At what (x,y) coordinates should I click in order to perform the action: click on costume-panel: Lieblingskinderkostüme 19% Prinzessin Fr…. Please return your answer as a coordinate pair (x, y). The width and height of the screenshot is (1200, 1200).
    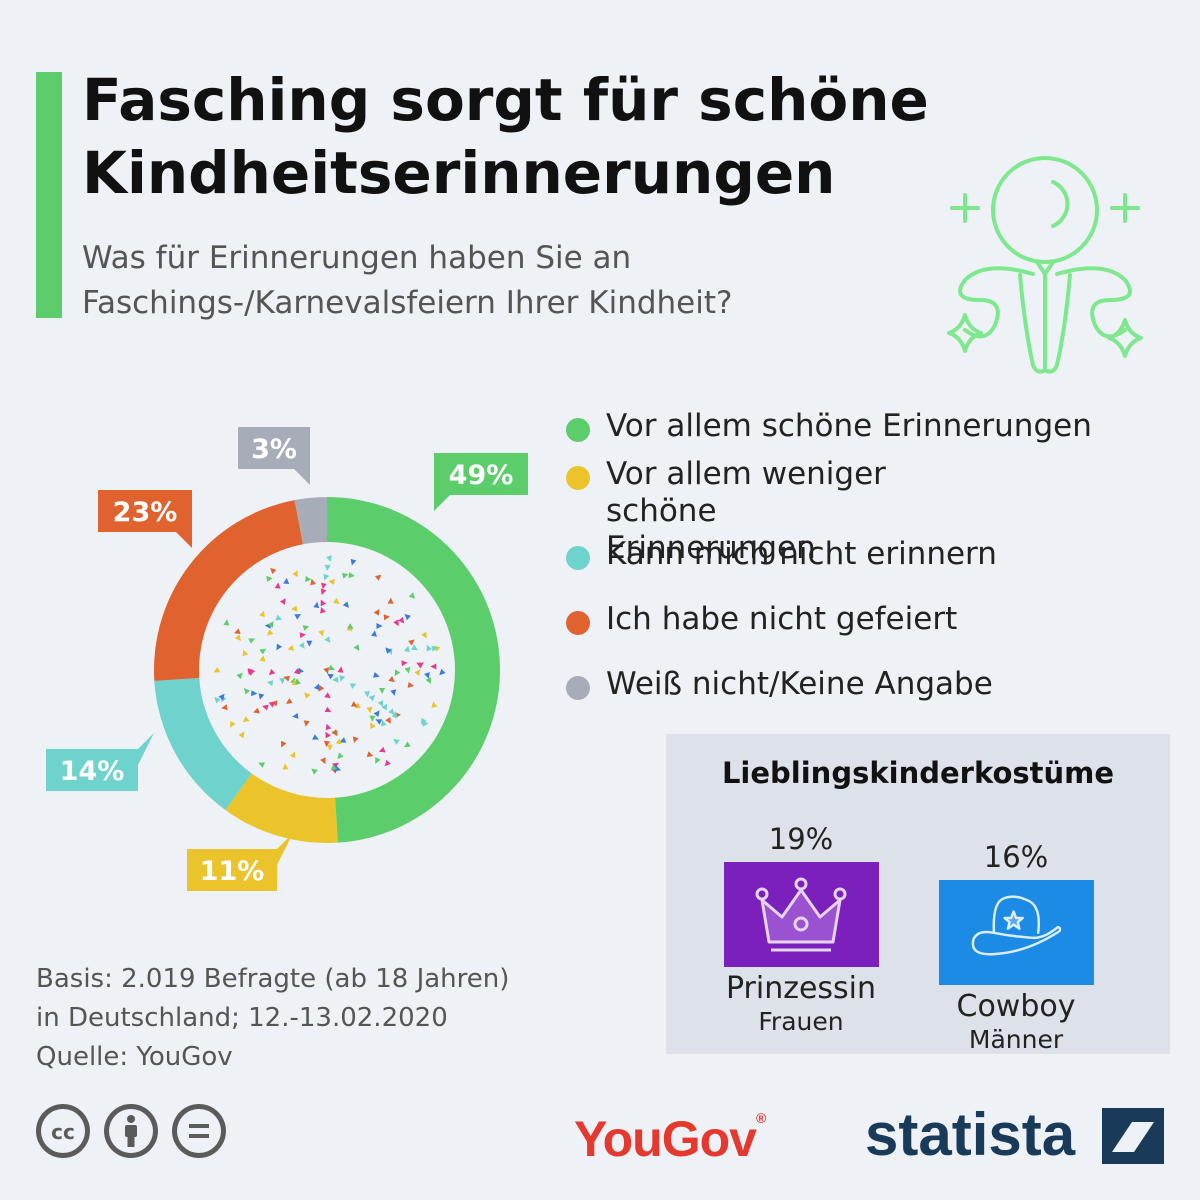
    Looking at the image, I should click on (918, 894).